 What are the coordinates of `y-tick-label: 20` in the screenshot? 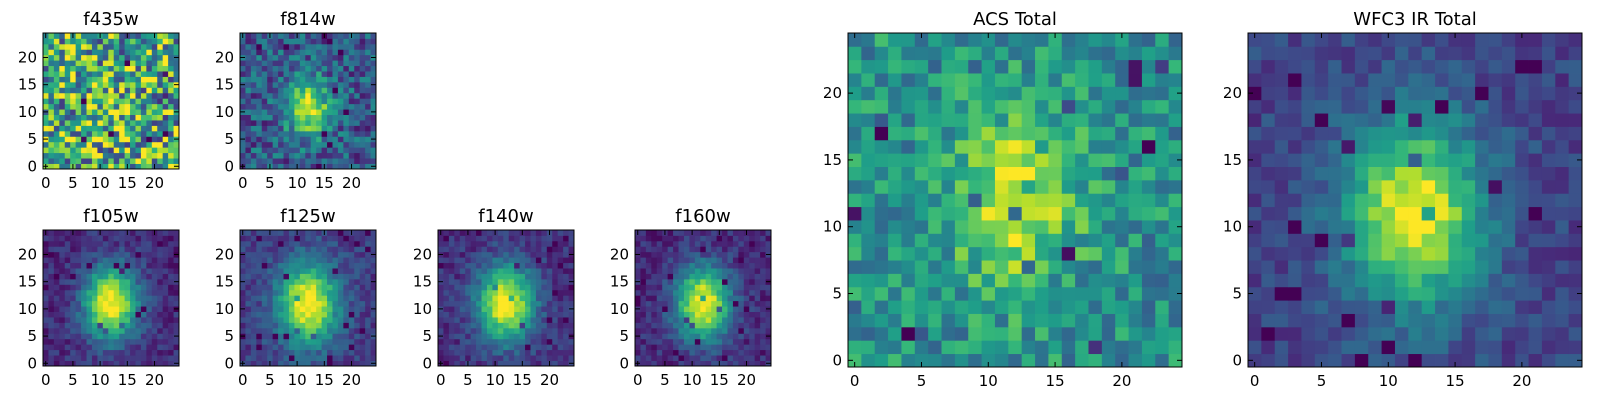 It's located at (224, 254).